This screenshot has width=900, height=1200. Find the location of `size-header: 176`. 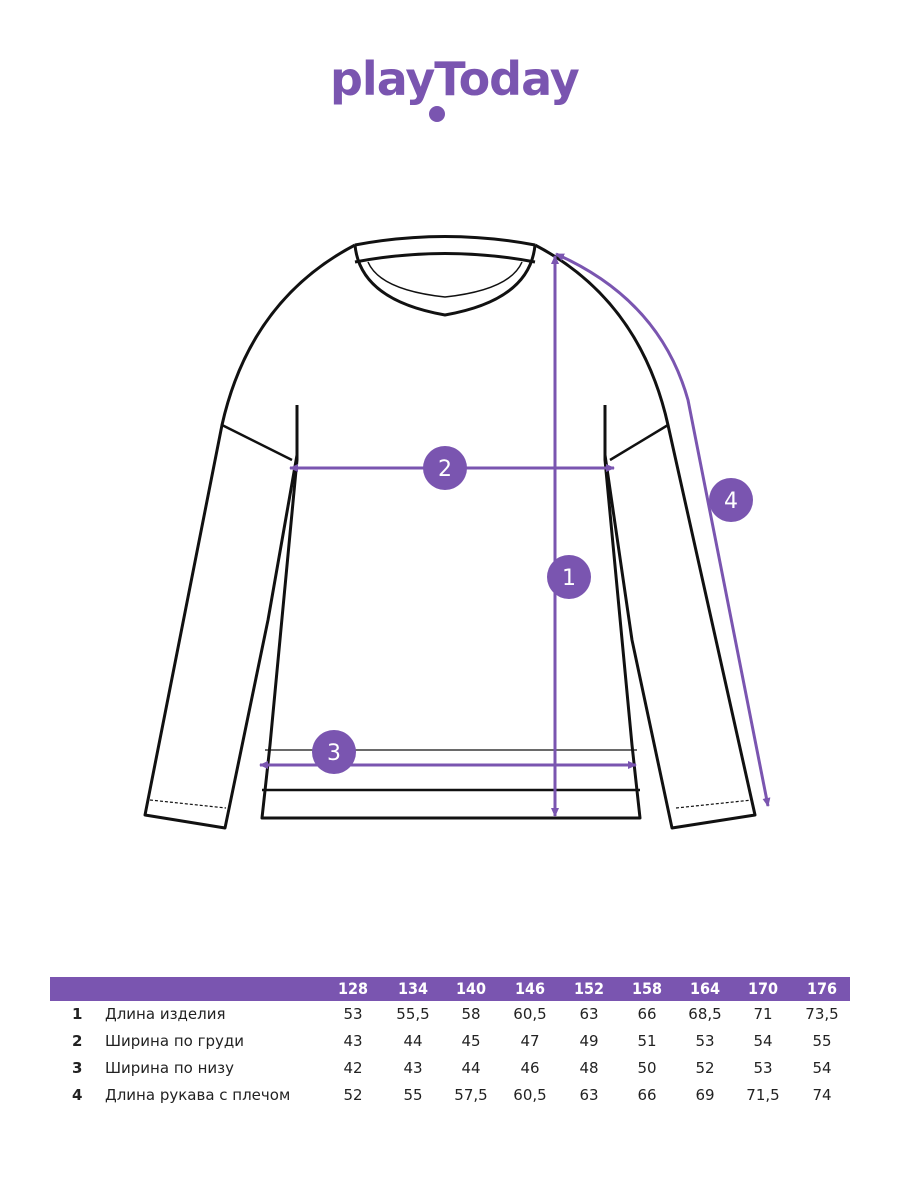

size-header: 176 is located at coordinates (822, 988).